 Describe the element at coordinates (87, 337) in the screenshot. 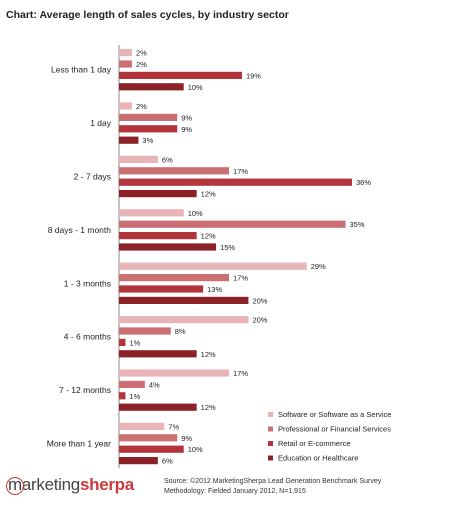

I see `category-label: 4 - 6 months` at that location.